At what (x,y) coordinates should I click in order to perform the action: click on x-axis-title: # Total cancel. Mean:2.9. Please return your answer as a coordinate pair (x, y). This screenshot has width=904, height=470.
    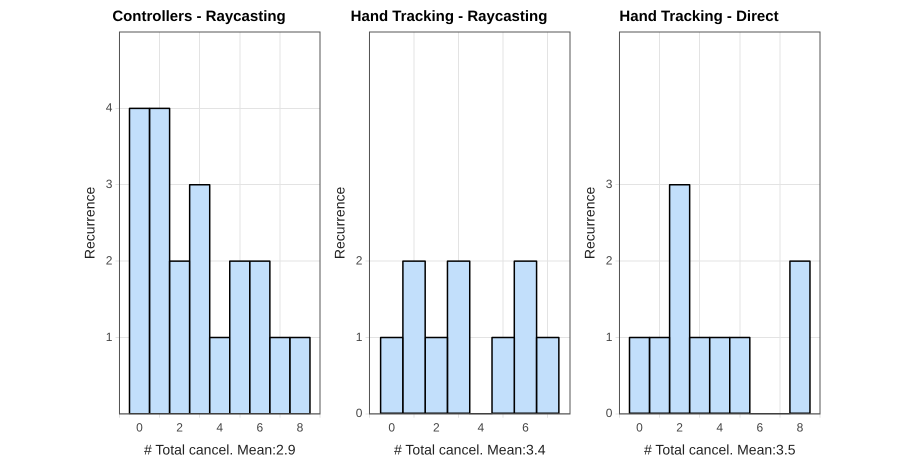
    Looking at the image, I should click on (220, 449).